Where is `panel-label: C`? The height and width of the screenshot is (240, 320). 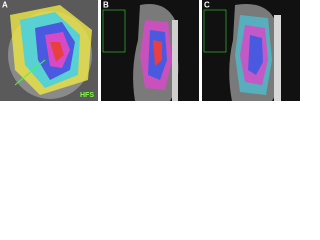 panel-label: C is located at coordinates (207, 5).